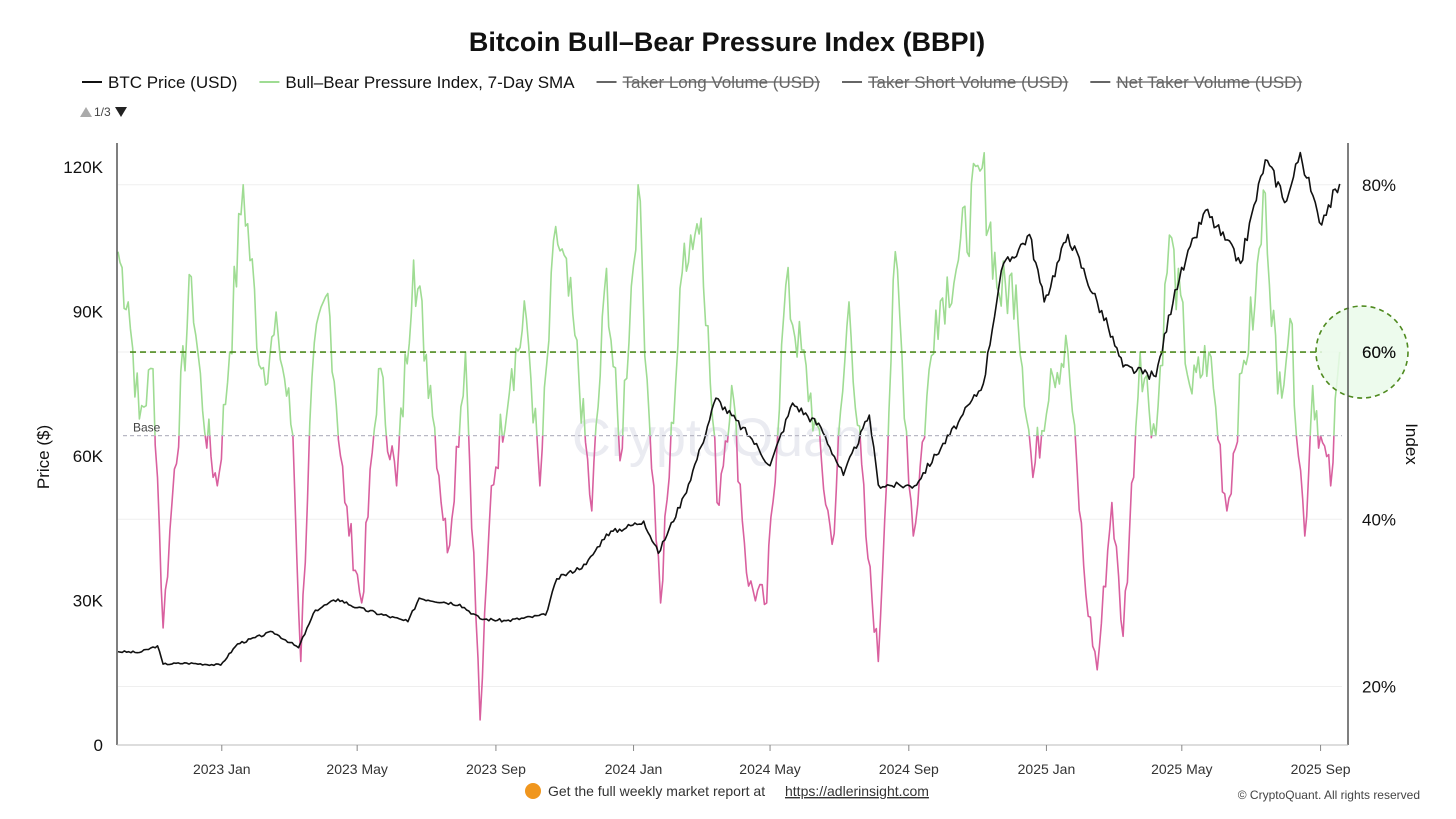 The image size is (1456, 819). I want to click on pager-down-icon, so click(121, 112).